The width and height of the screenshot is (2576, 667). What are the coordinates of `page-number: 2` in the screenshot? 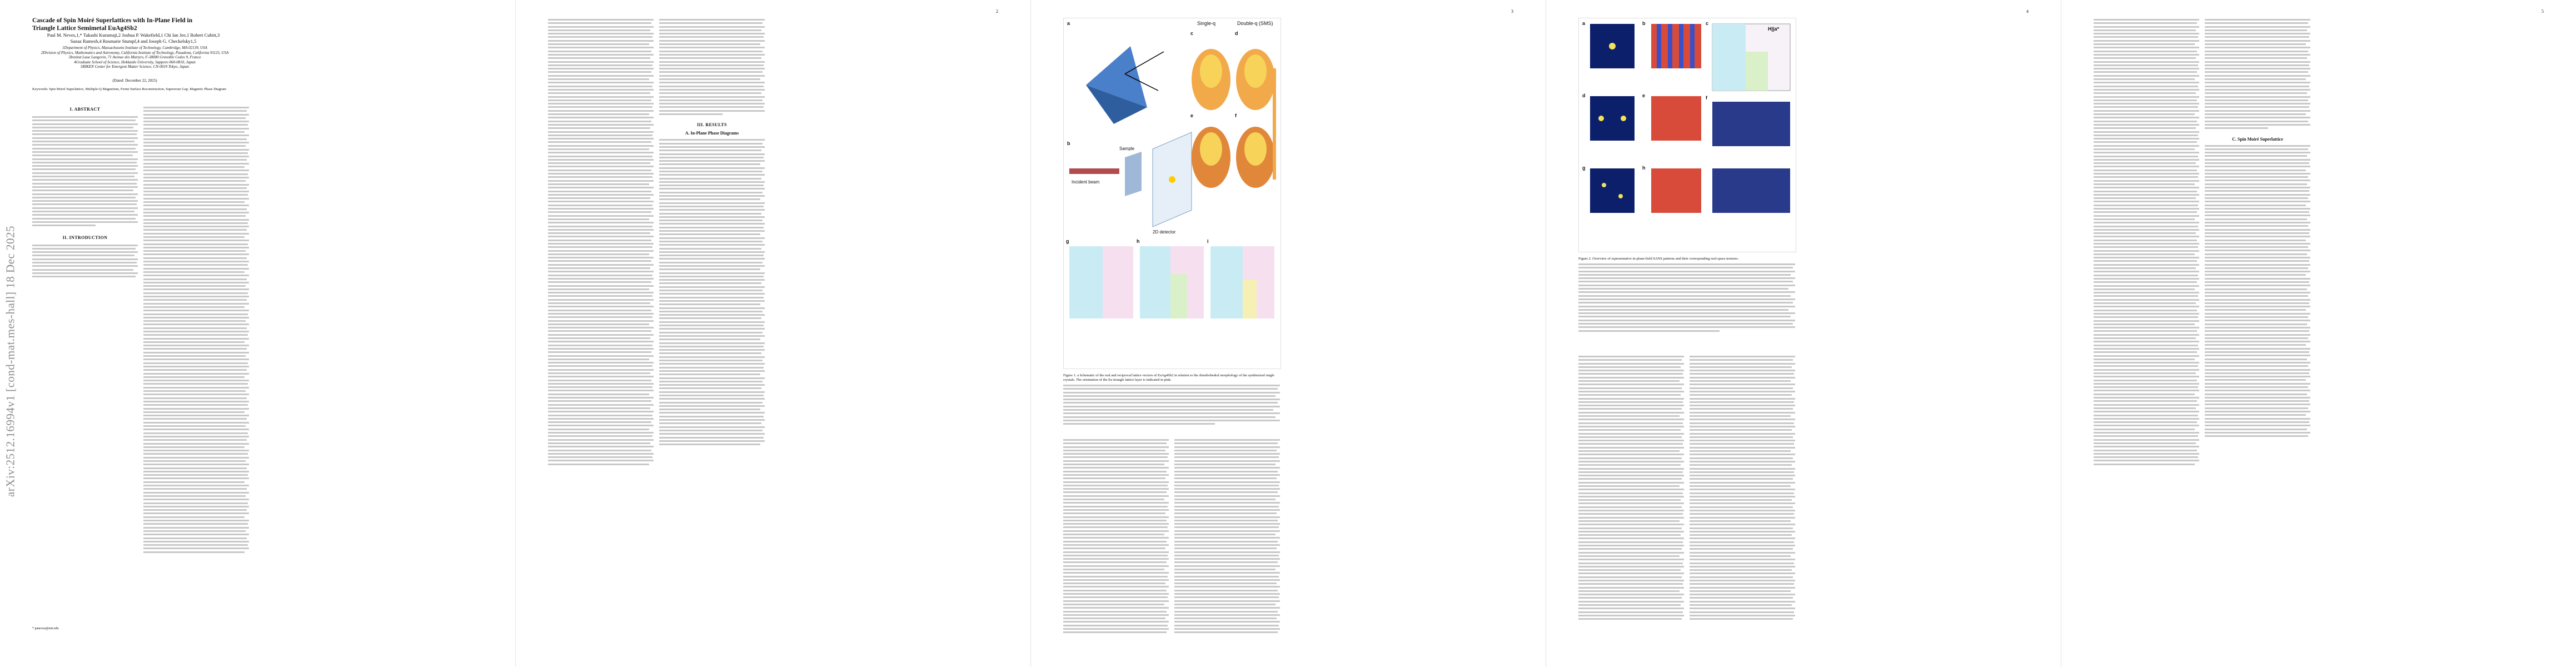 It's located at (997, 11).